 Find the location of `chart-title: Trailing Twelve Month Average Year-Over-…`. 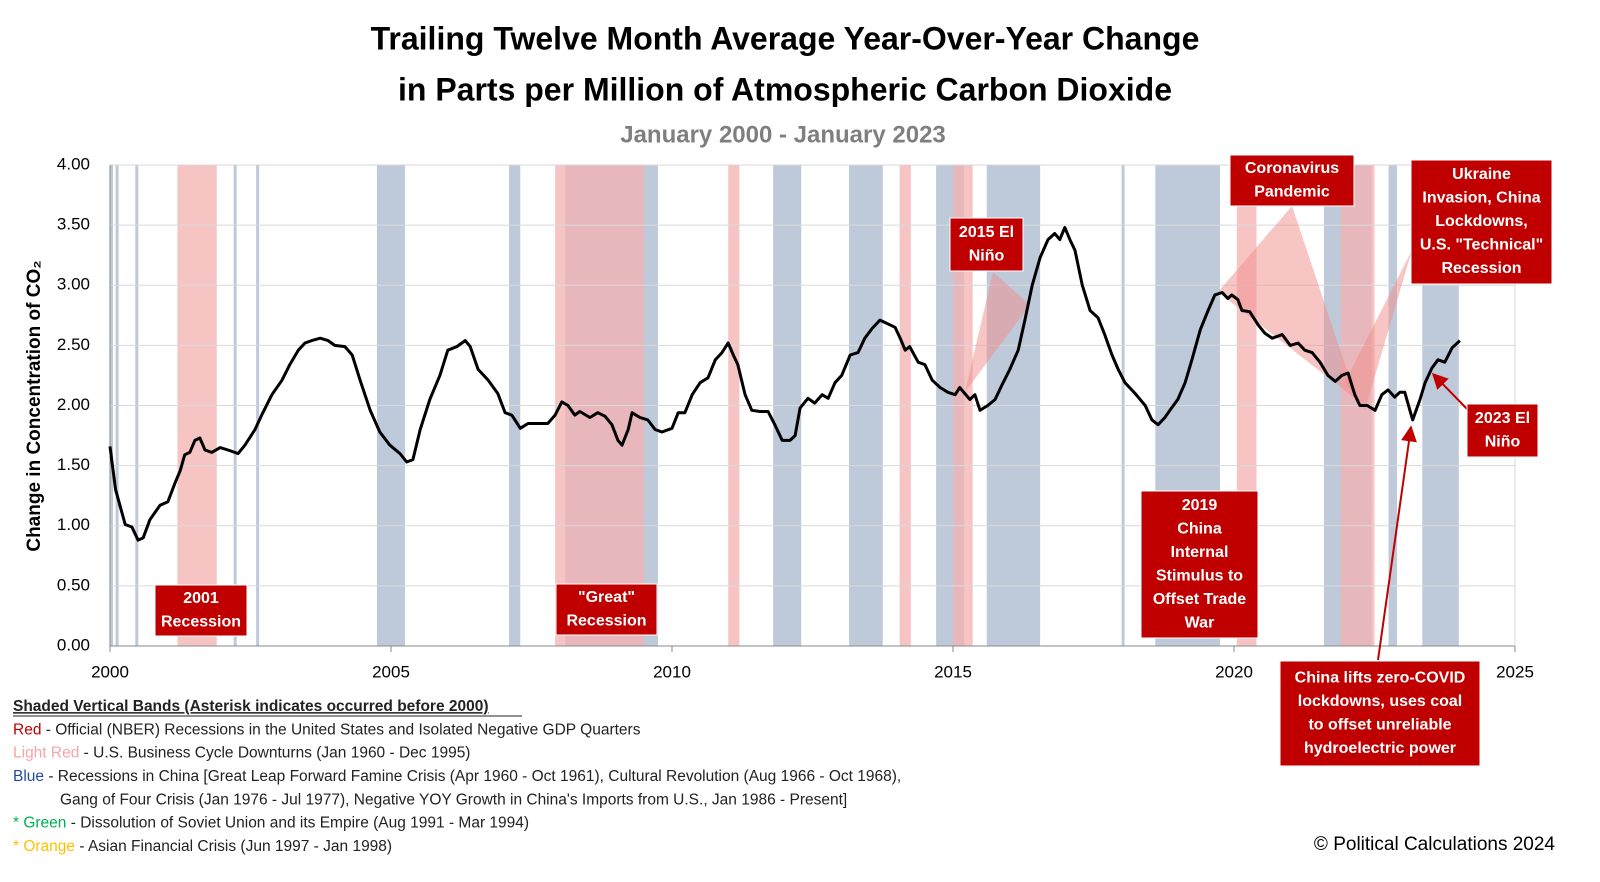

chart-title: Trailing Twelve Month Average Year-Over-… is located at coordinates (785, 38).